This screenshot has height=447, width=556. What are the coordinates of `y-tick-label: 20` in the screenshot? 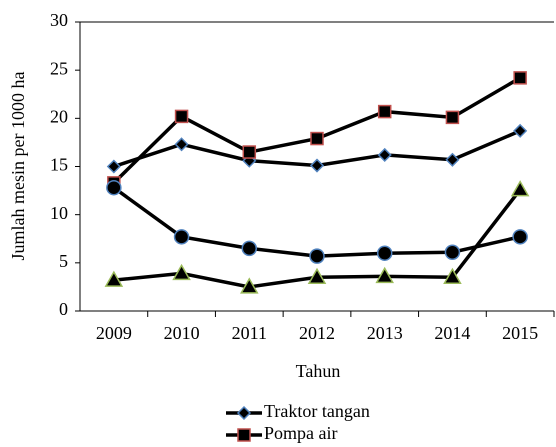 It's located at (59, 116).